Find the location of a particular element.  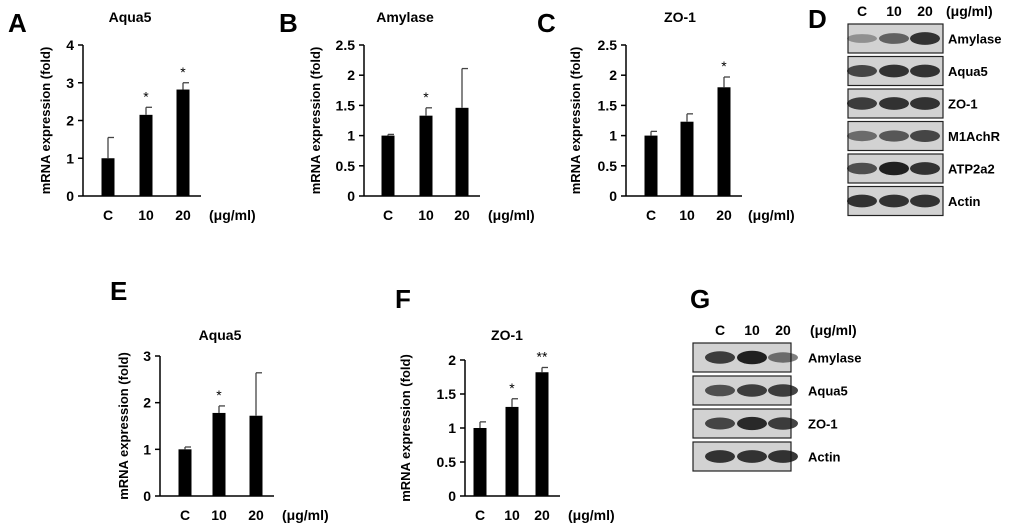

protein-label: Aqua5 is located at coordinates (828, 391).